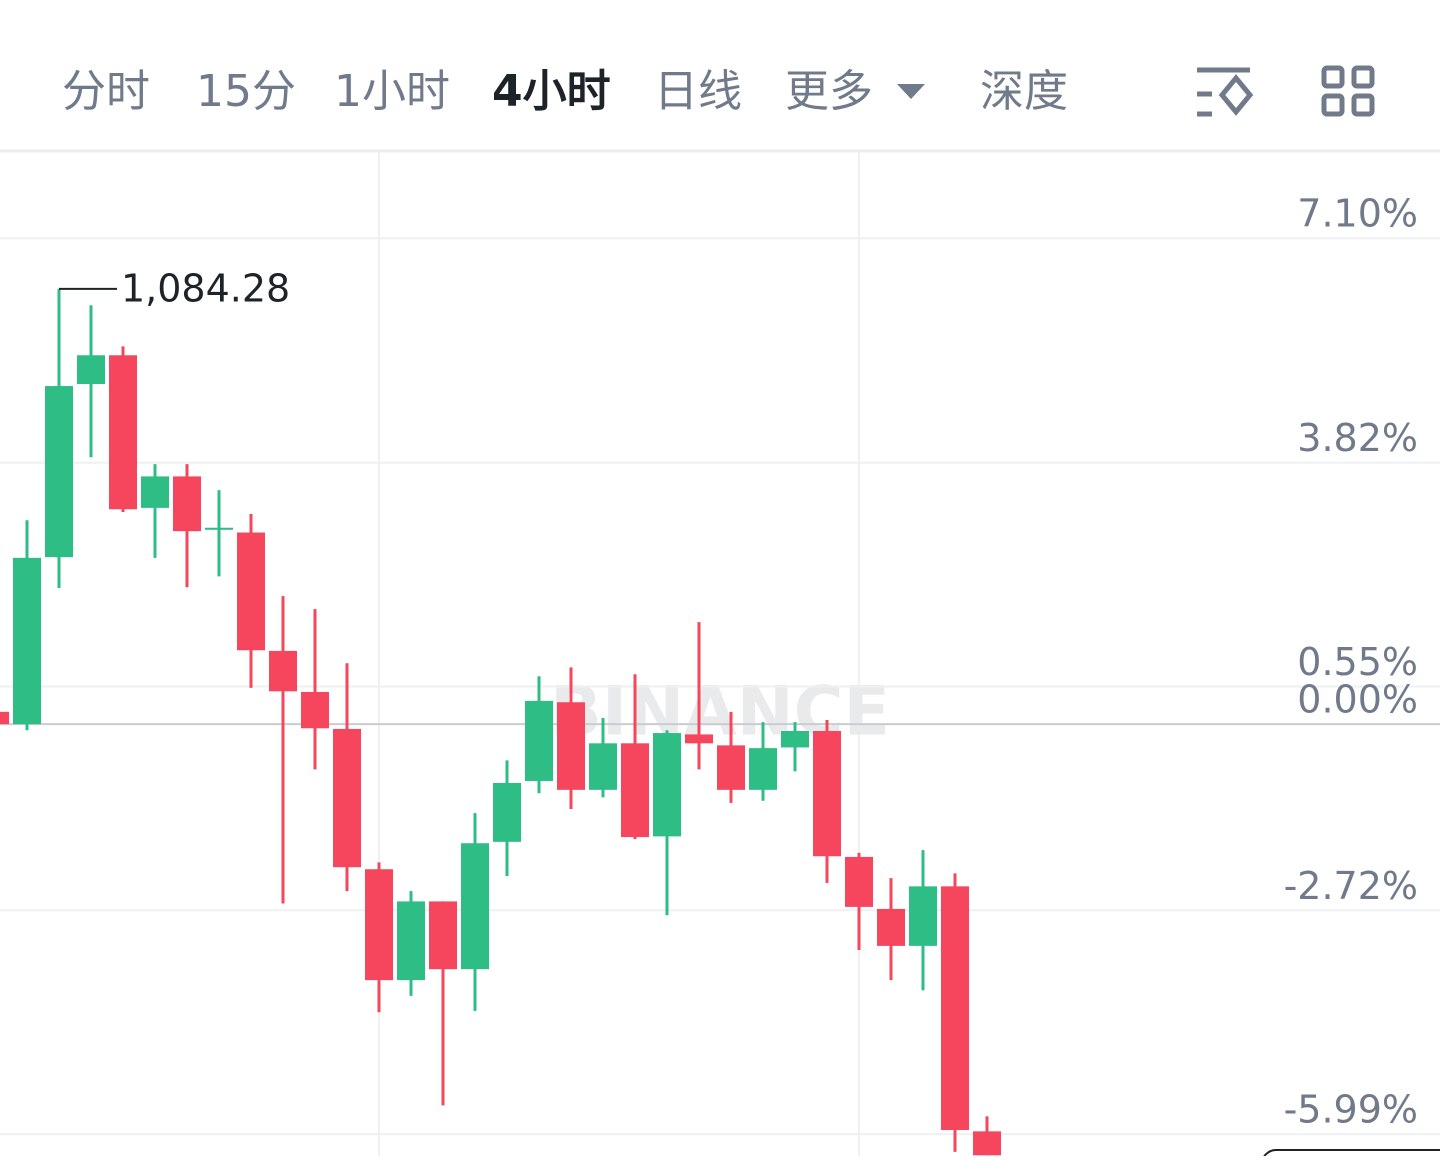  What do you see at coordinates (1357, 662) in the screenshot?
I see `y-tick-label: 0.55%` at bounding box center [1357, 662].